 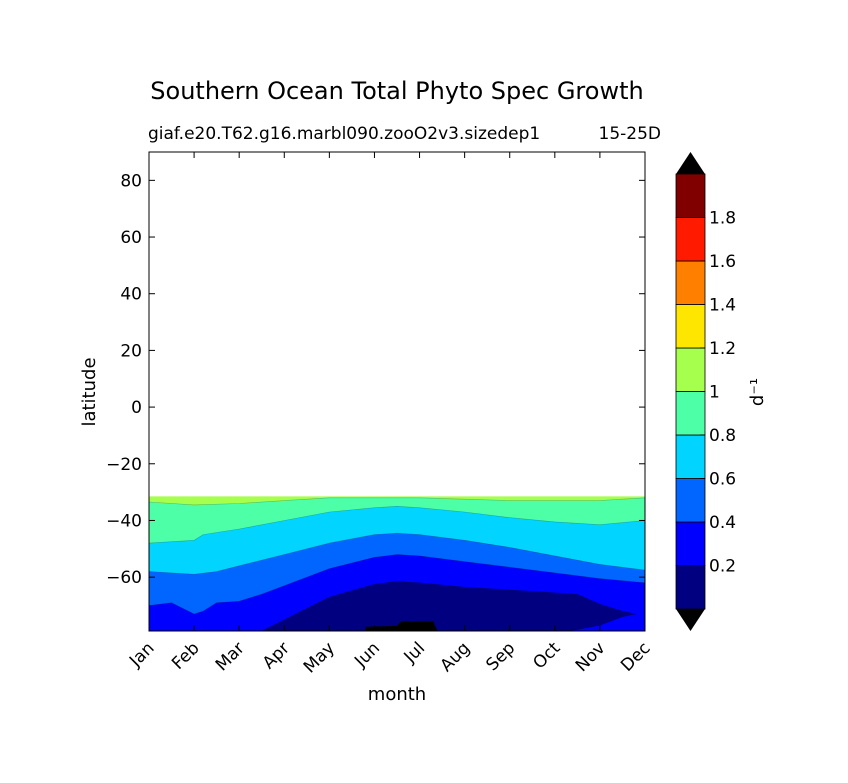 What do you see at coordinates (722, 523) in the screenshot?
I see `colorbar-tick-label: 0.4` at bounding box center [722, 523].